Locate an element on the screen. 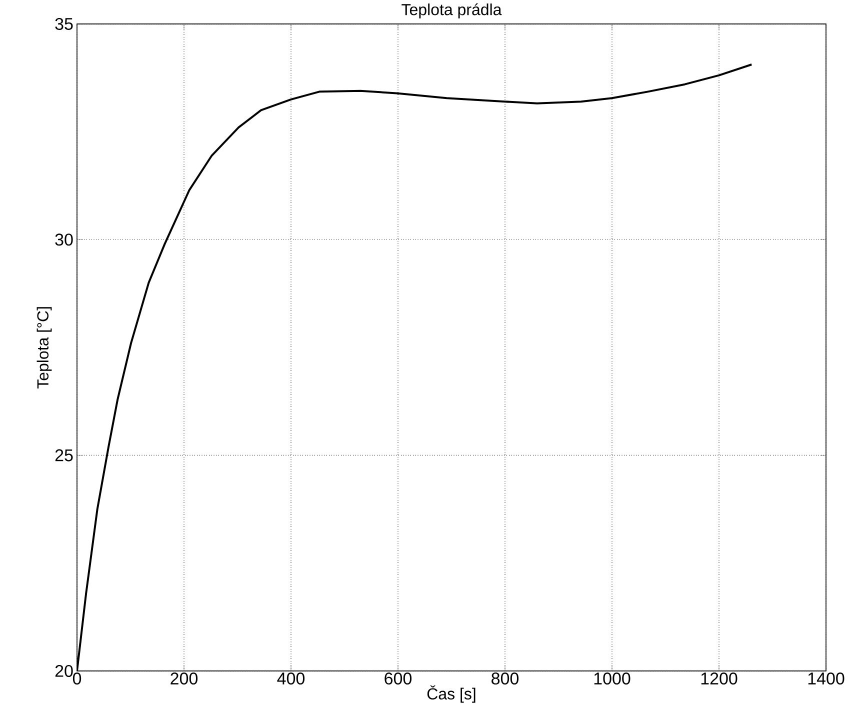 The width and height of the screenshot is (851, 706). x-tick-label: 600 is located at coordinates (398, 678).